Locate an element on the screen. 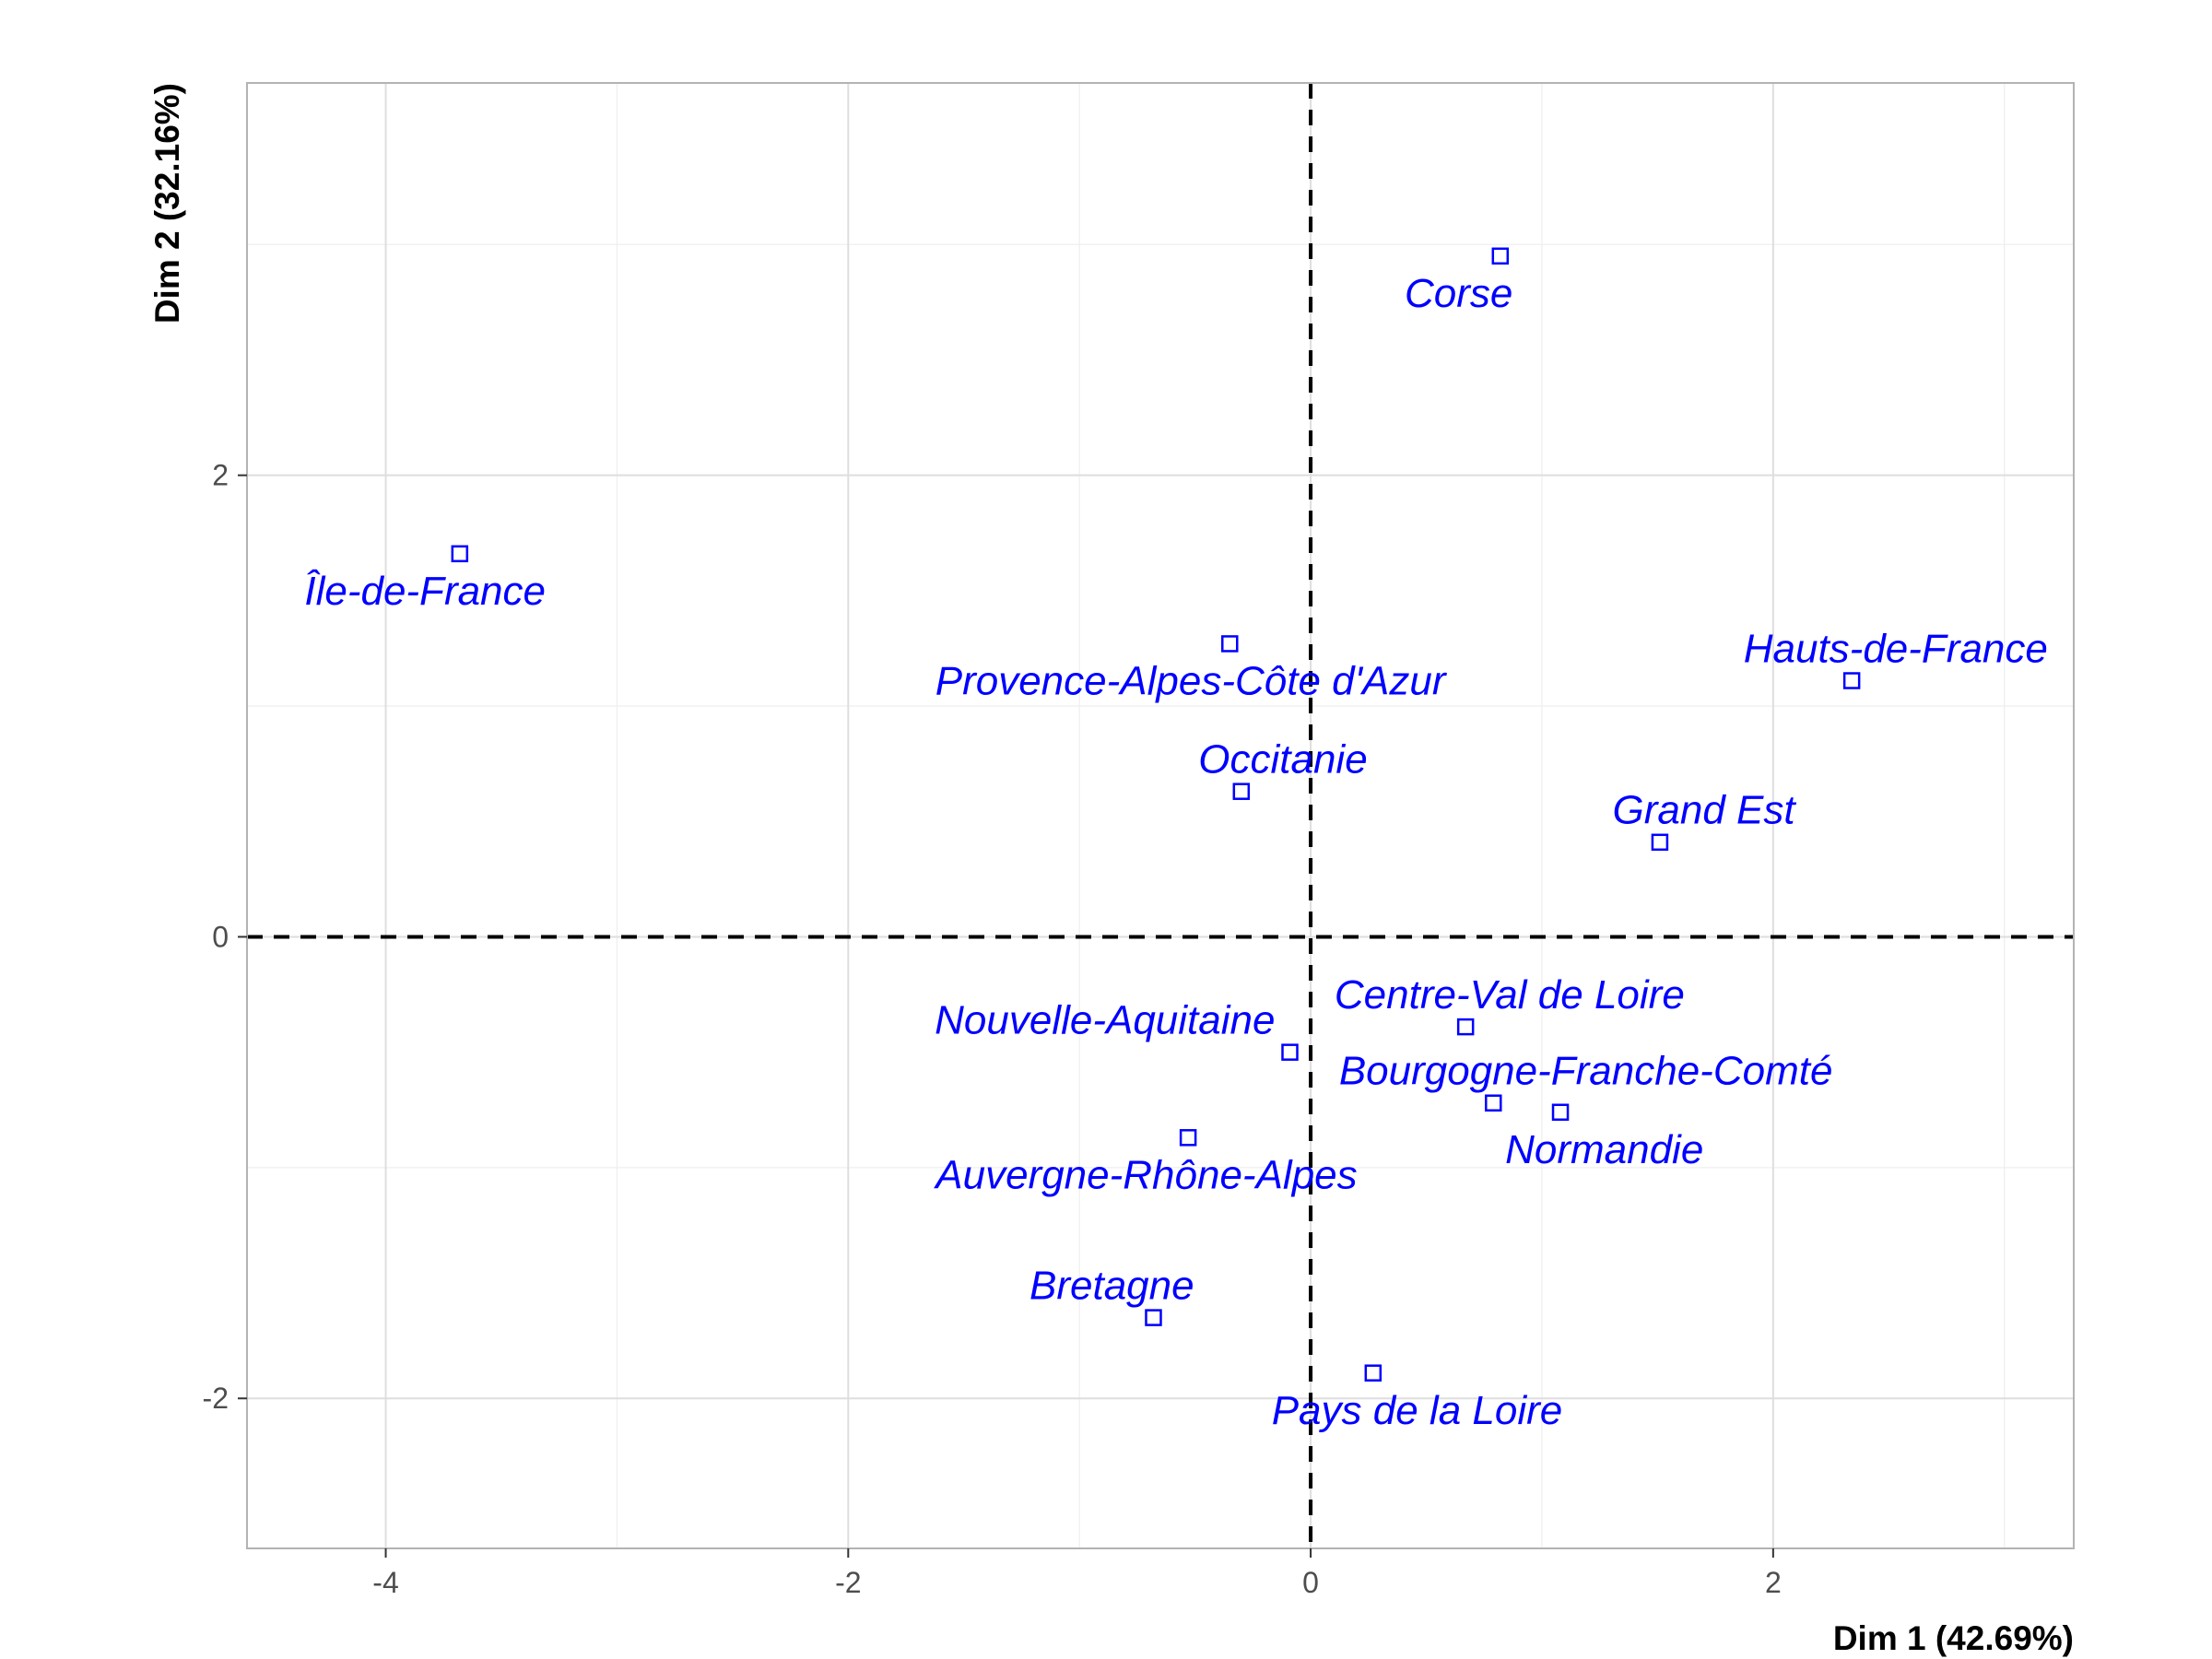 This screenshot has height=1659, width=2212. point-label: Île-de-France is located at coordinates (425, 591).